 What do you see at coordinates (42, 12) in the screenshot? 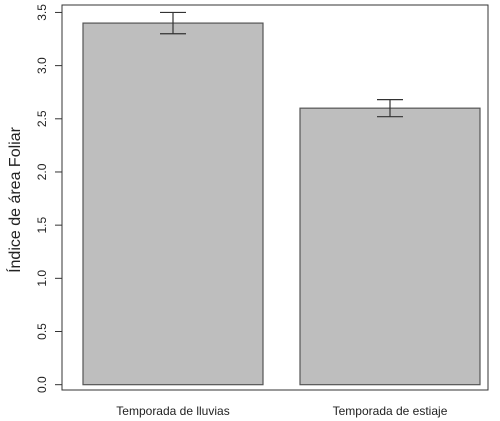
I see `y-tick-label: 3.5` at bounding box center [42, 12].